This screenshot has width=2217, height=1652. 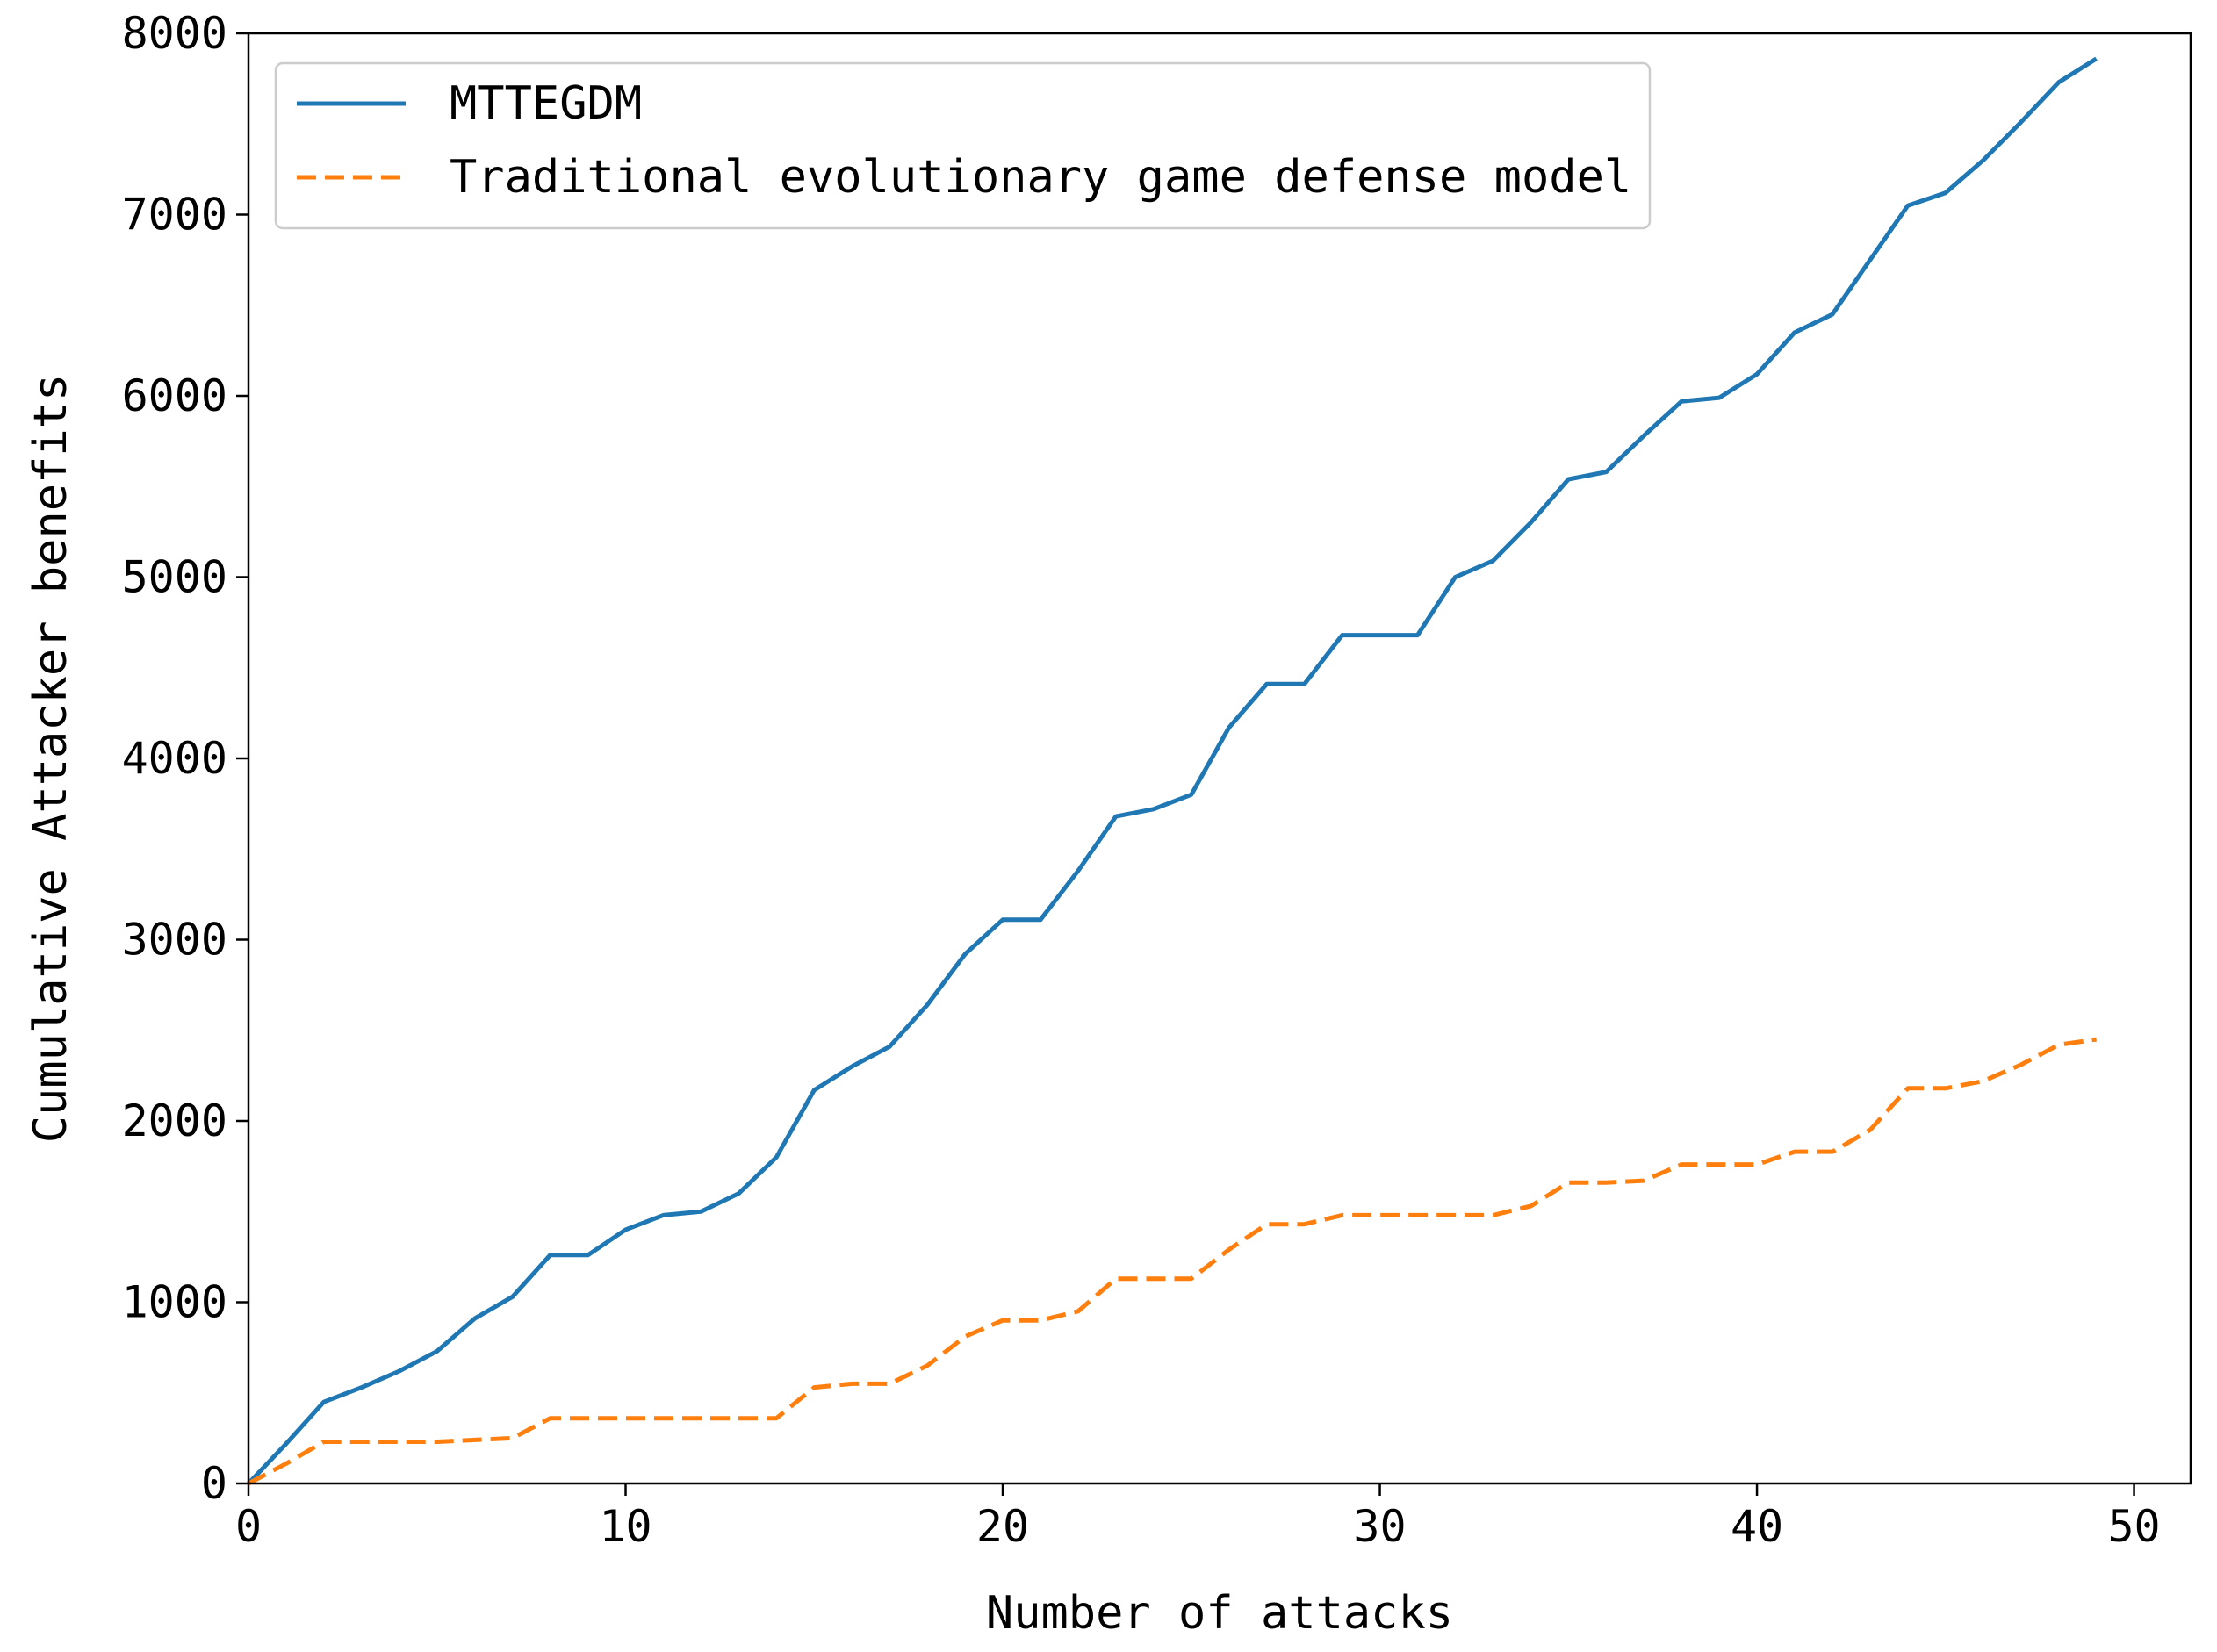 What do you see at coordinates (214, 1483) in the screenshot?
I see `y-tick-label-0: 0` at bounding box center [214, 1483].